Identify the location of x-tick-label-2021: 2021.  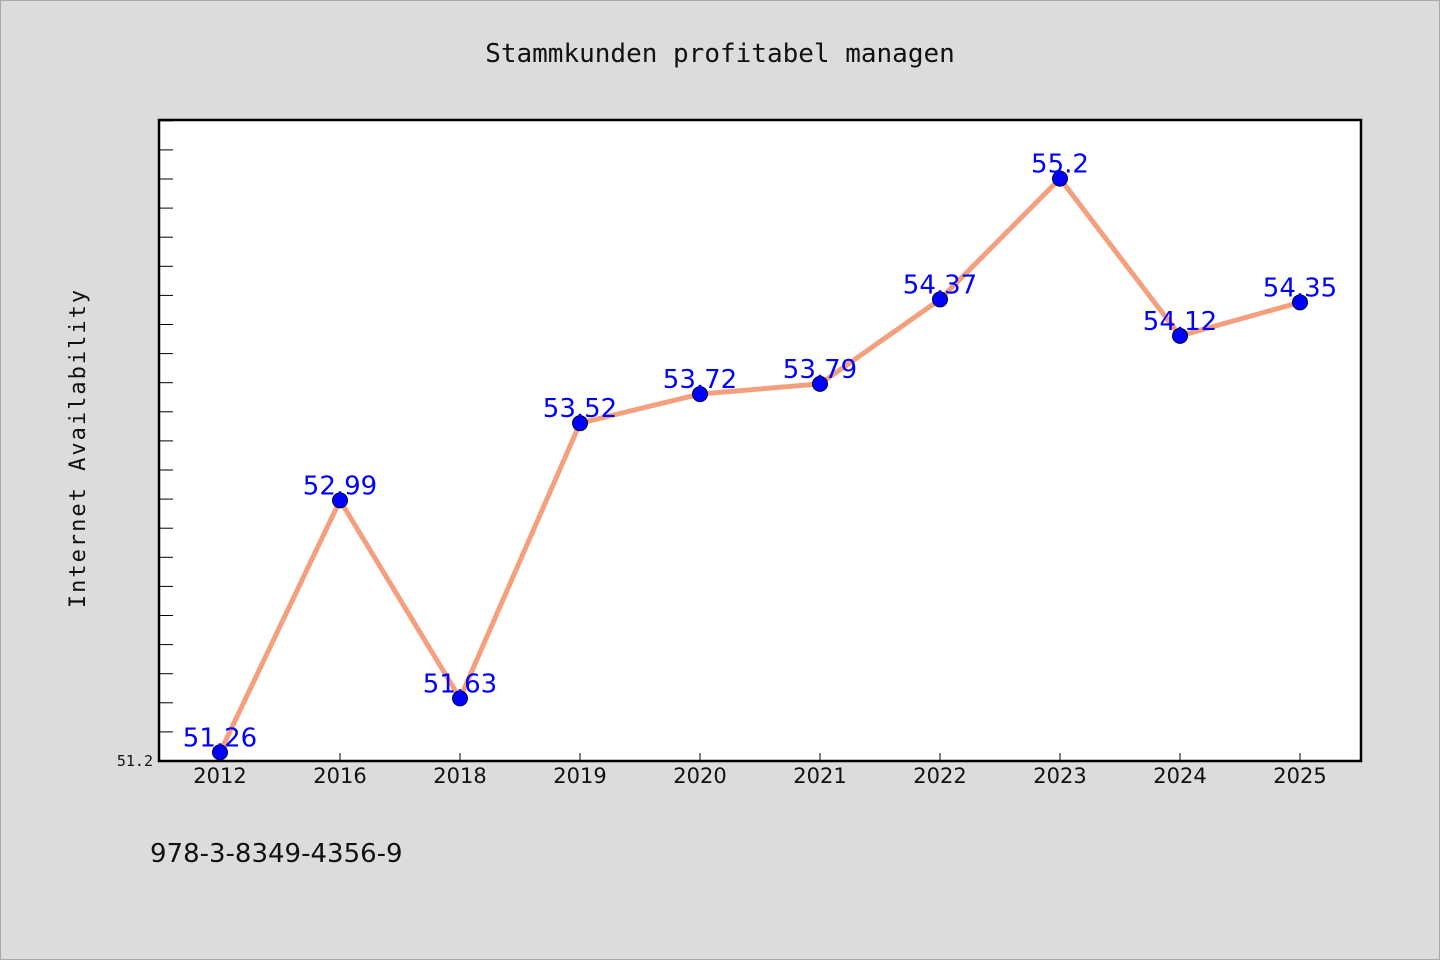
(819, 776).